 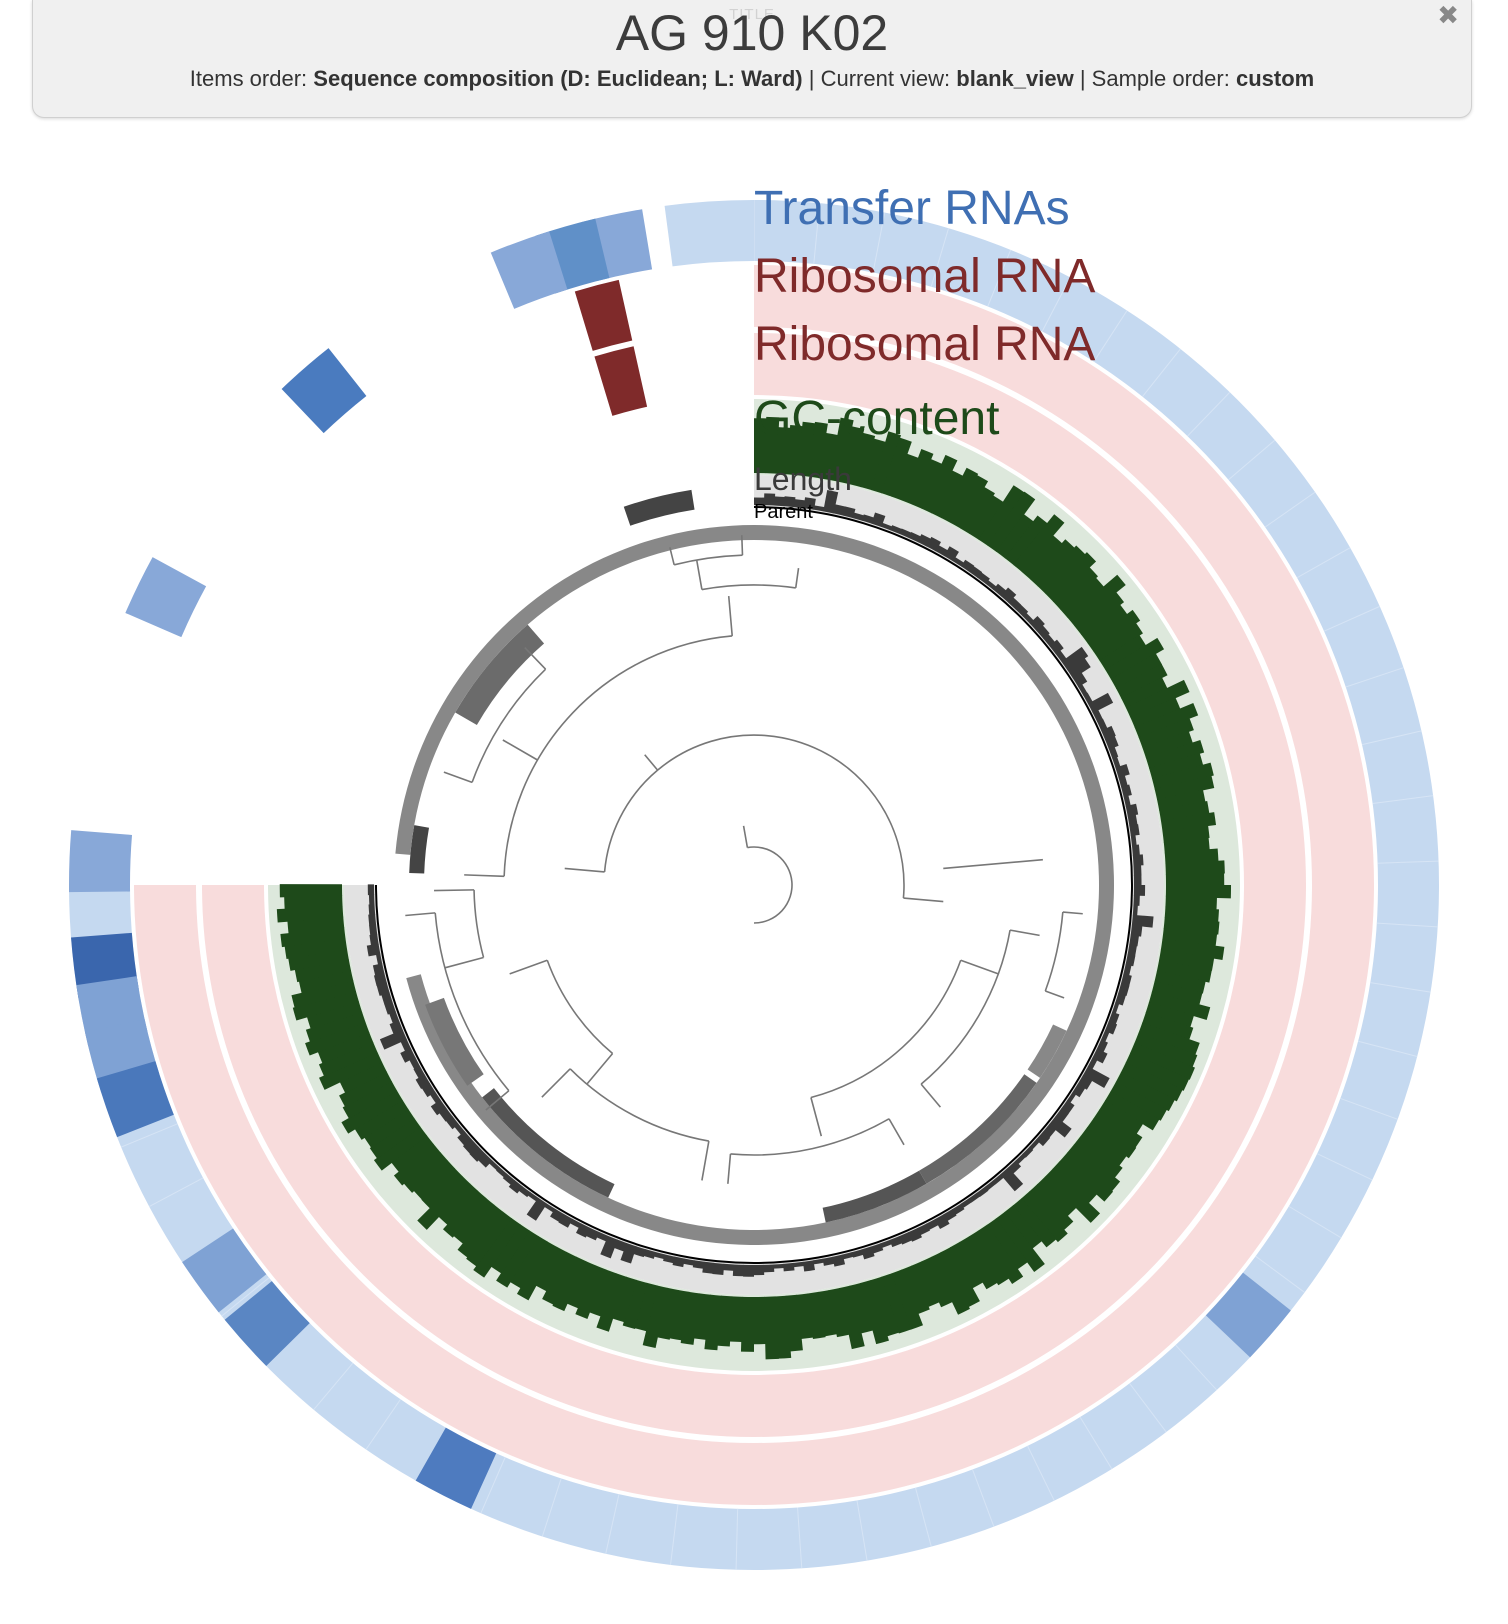 What do you see at coordinates (1448, 15) in the screenshot?
I see `close-icon: ✖` at bounding box center [1448, 15].